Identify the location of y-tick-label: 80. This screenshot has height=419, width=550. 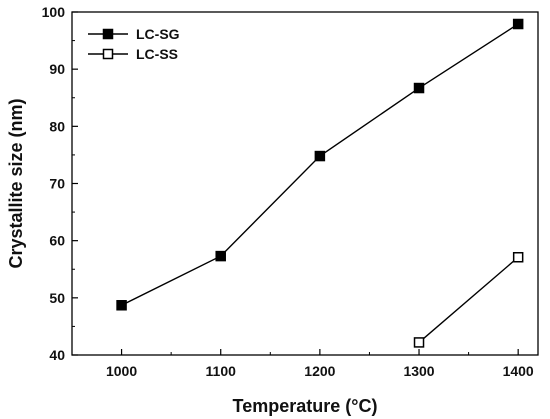
(57, 126).